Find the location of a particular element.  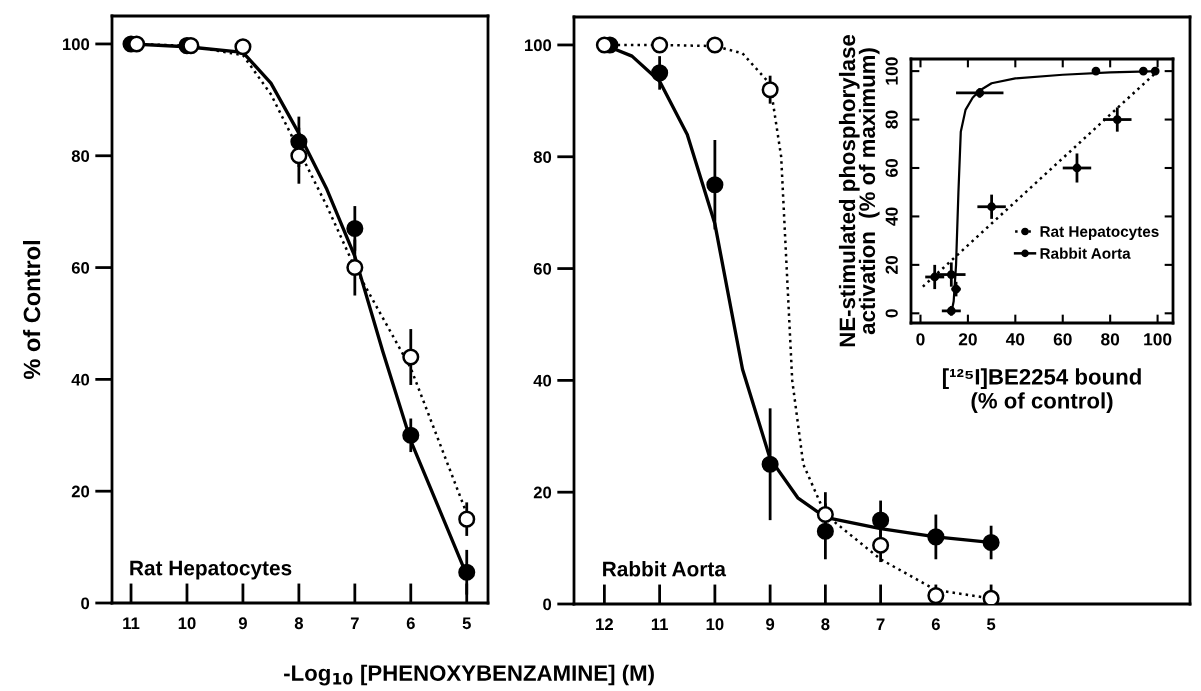

x-tick-label: 20 is located at coordinates (967, 339).